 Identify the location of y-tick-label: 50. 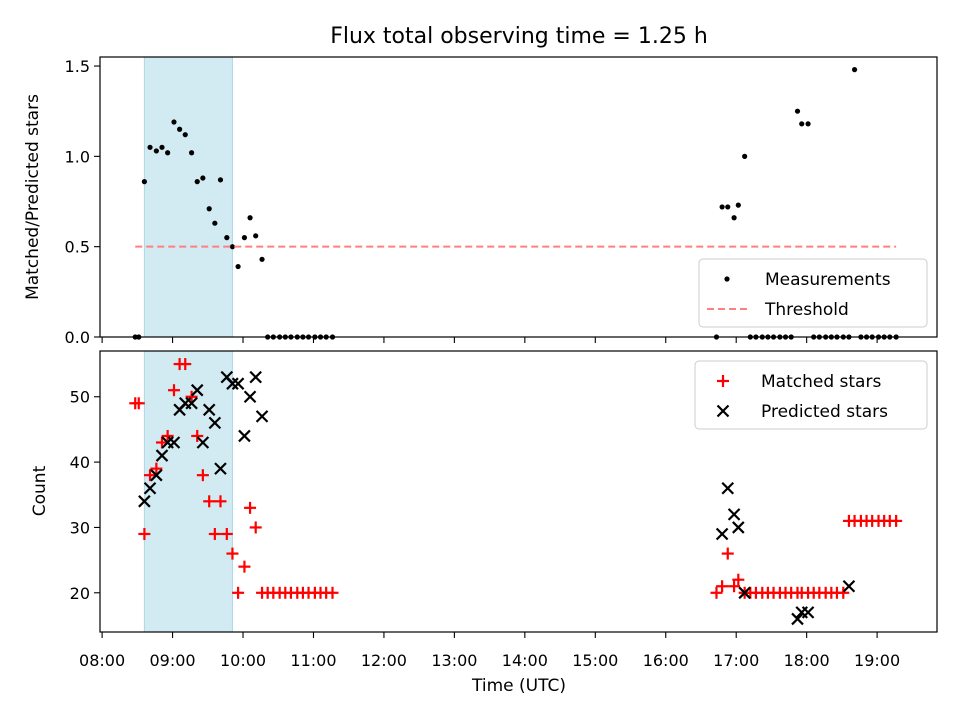
(80, 397).